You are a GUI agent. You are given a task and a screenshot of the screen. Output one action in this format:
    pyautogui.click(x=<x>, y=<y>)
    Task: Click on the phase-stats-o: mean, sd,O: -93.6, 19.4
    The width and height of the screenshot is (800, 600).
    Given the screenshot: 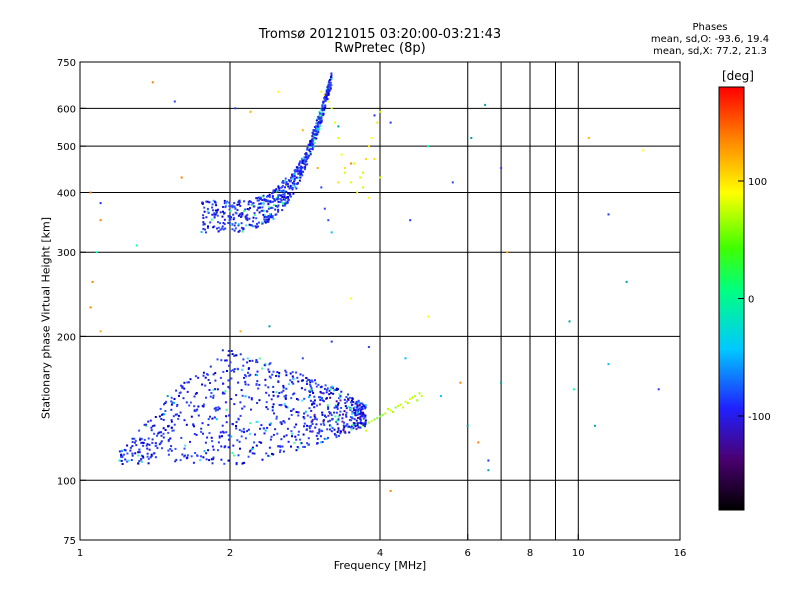 What is the action you would take?
    pyautogui.click(x=710, y=39)
    